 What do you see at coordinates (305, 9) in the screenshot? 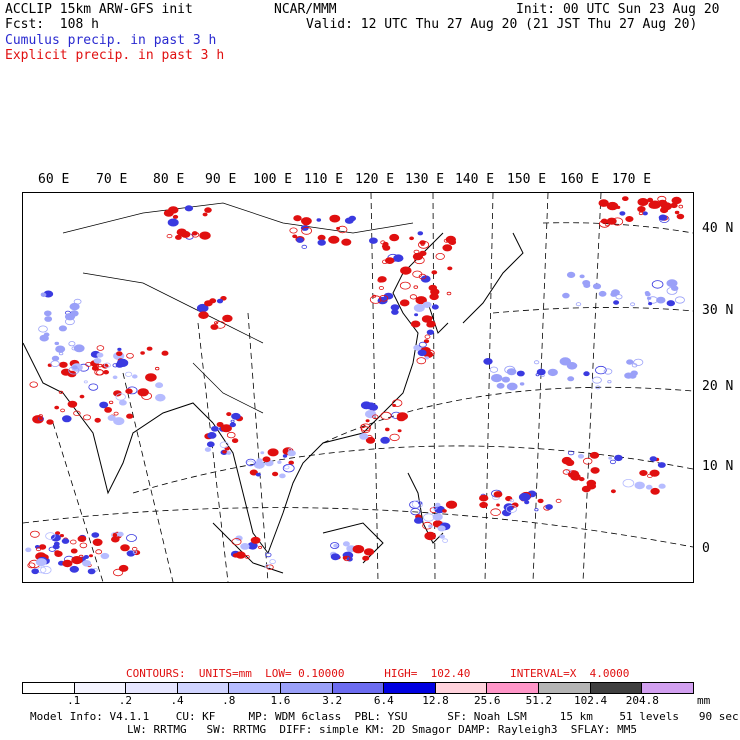
I see `center-label: NCAR/MMM` at bounding box center [305, 9].